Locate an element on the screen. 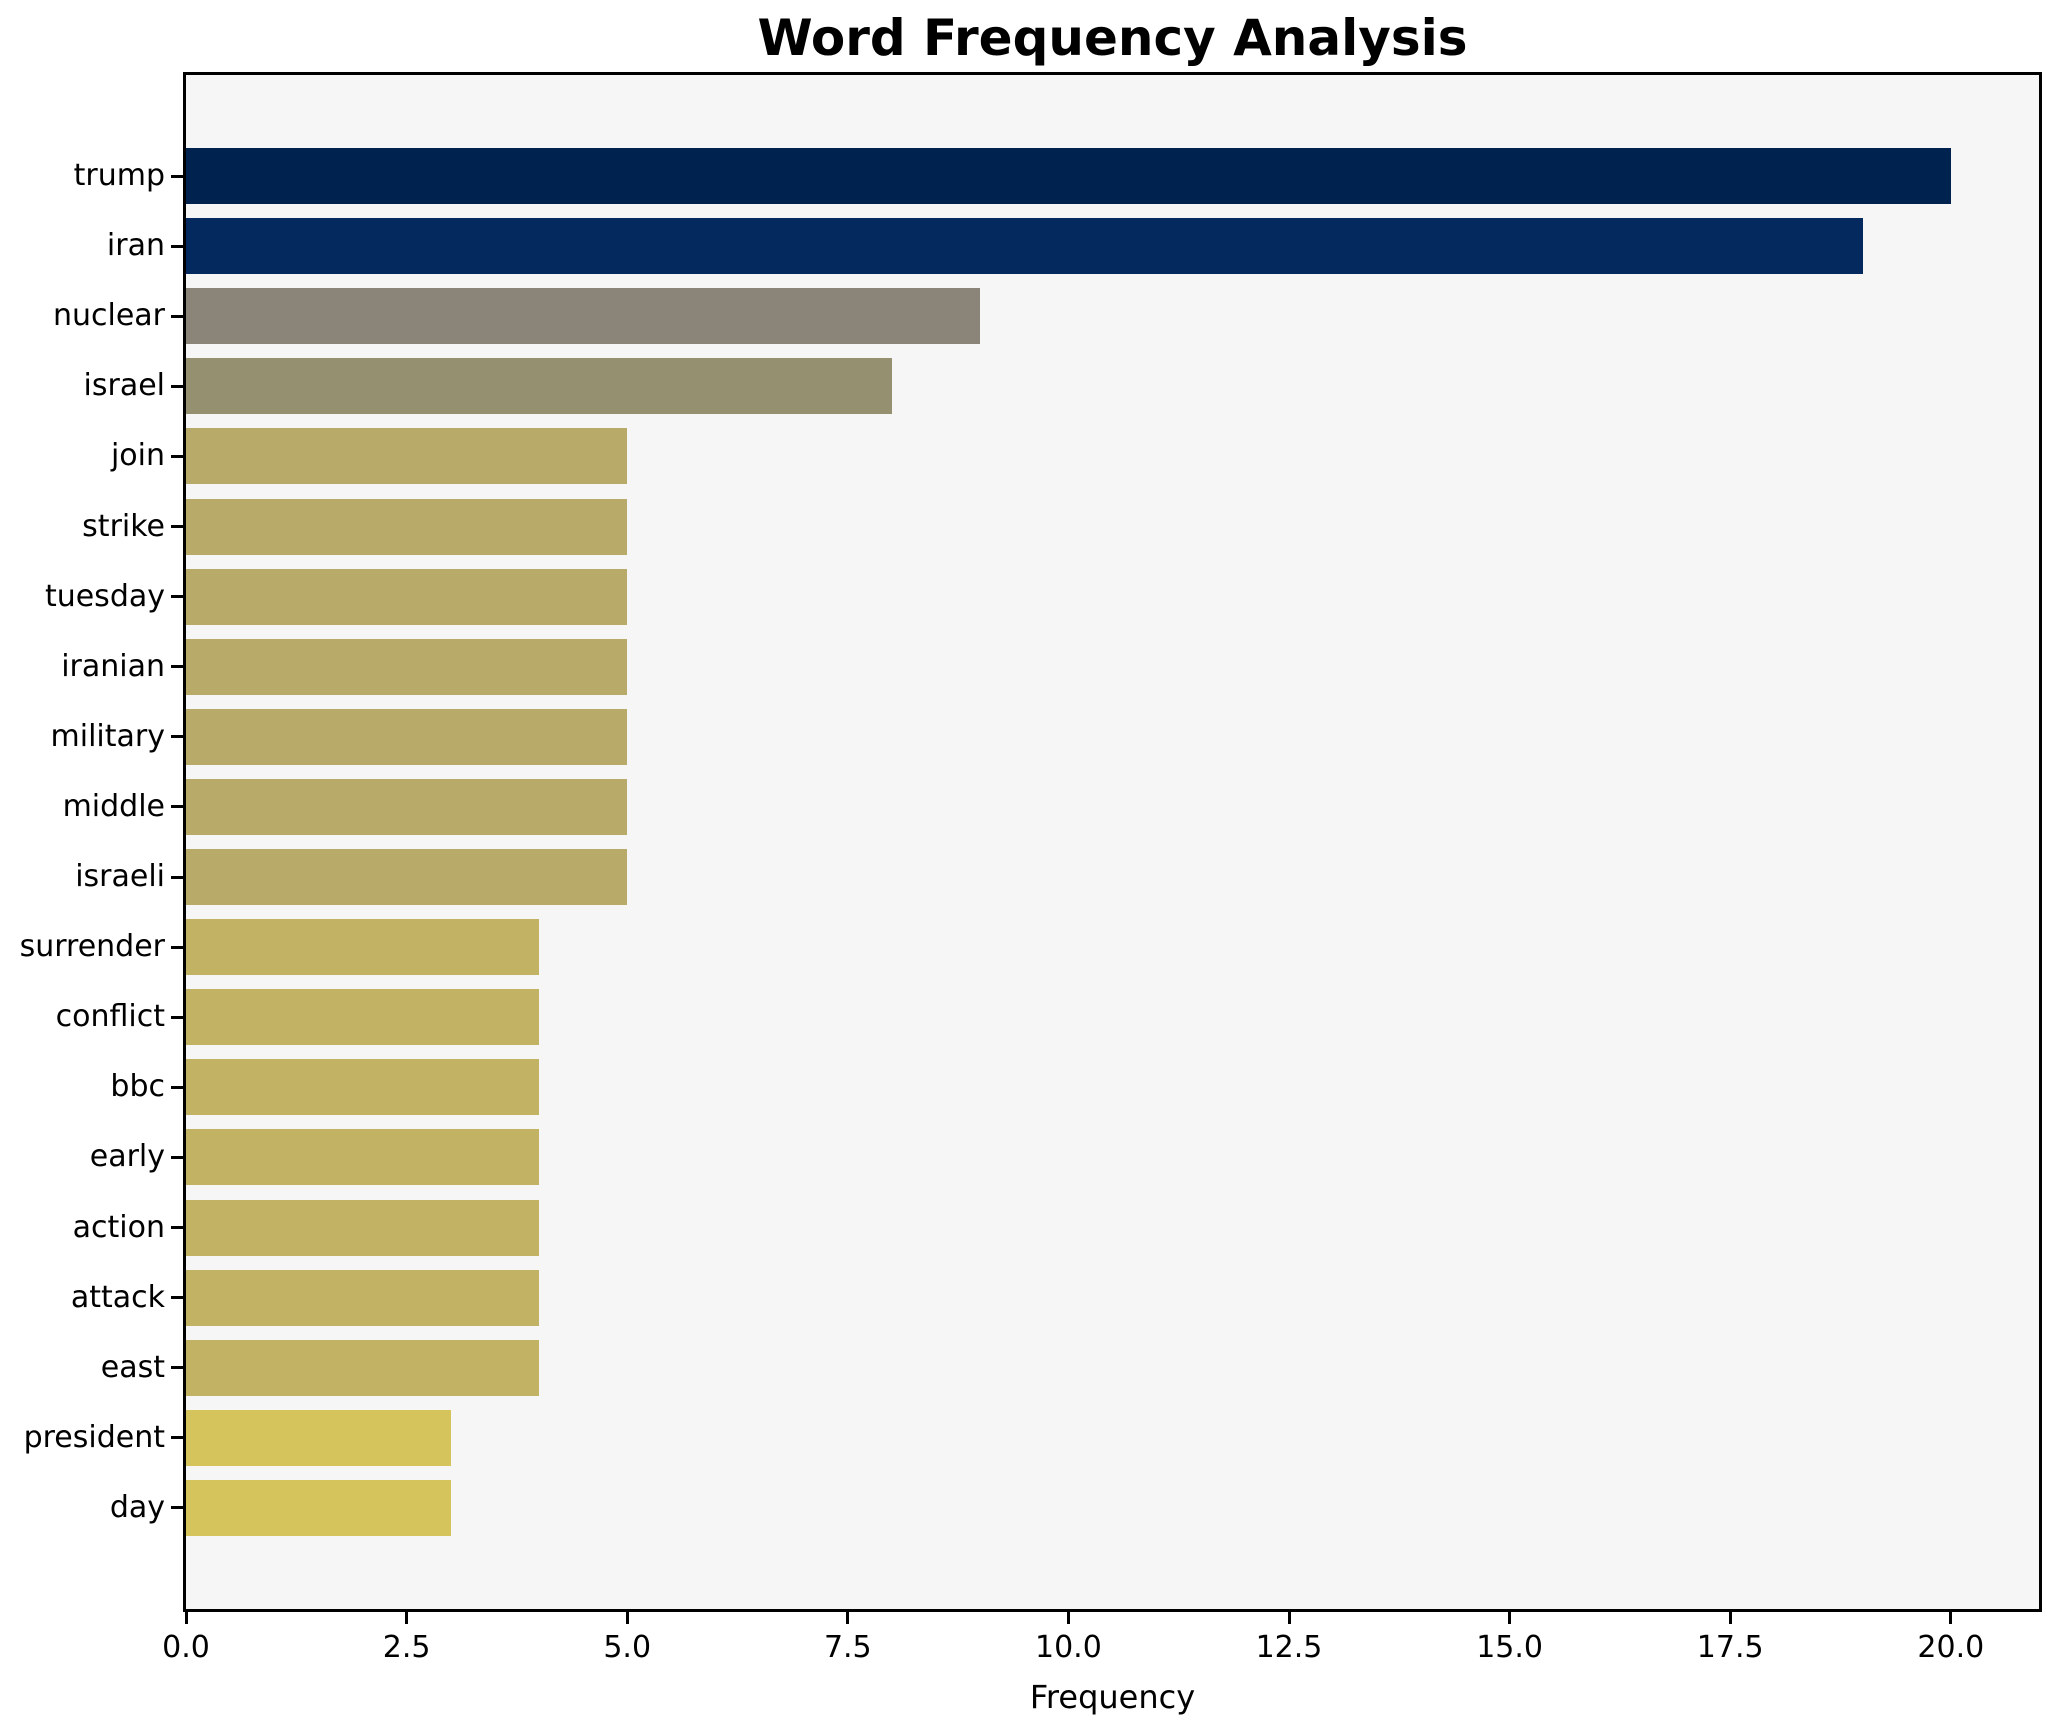  ytick-label-action: action is located at coordinates (118, 1227).